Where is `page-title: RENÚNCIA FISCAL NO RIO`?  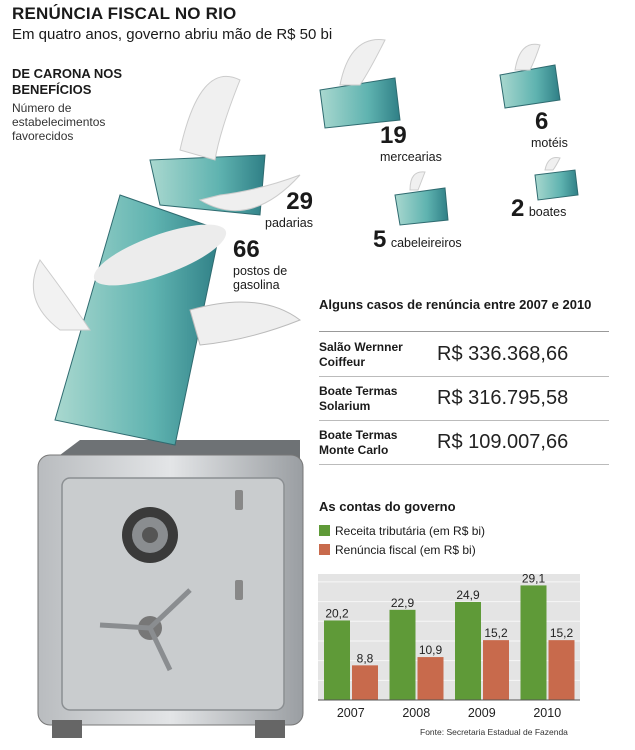 page-title: RENÚNCIA FISCAL NO RIO is located at coordinates (124, 13).